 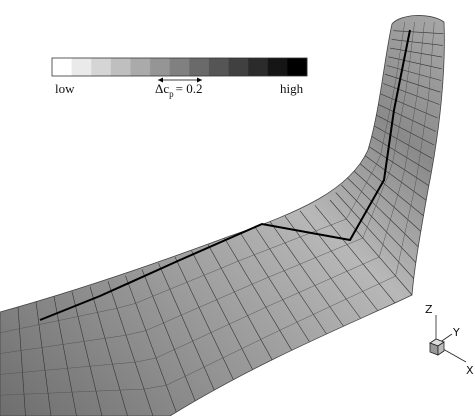 I want to click on delta-subscript: p, so click(x=171, y=94).